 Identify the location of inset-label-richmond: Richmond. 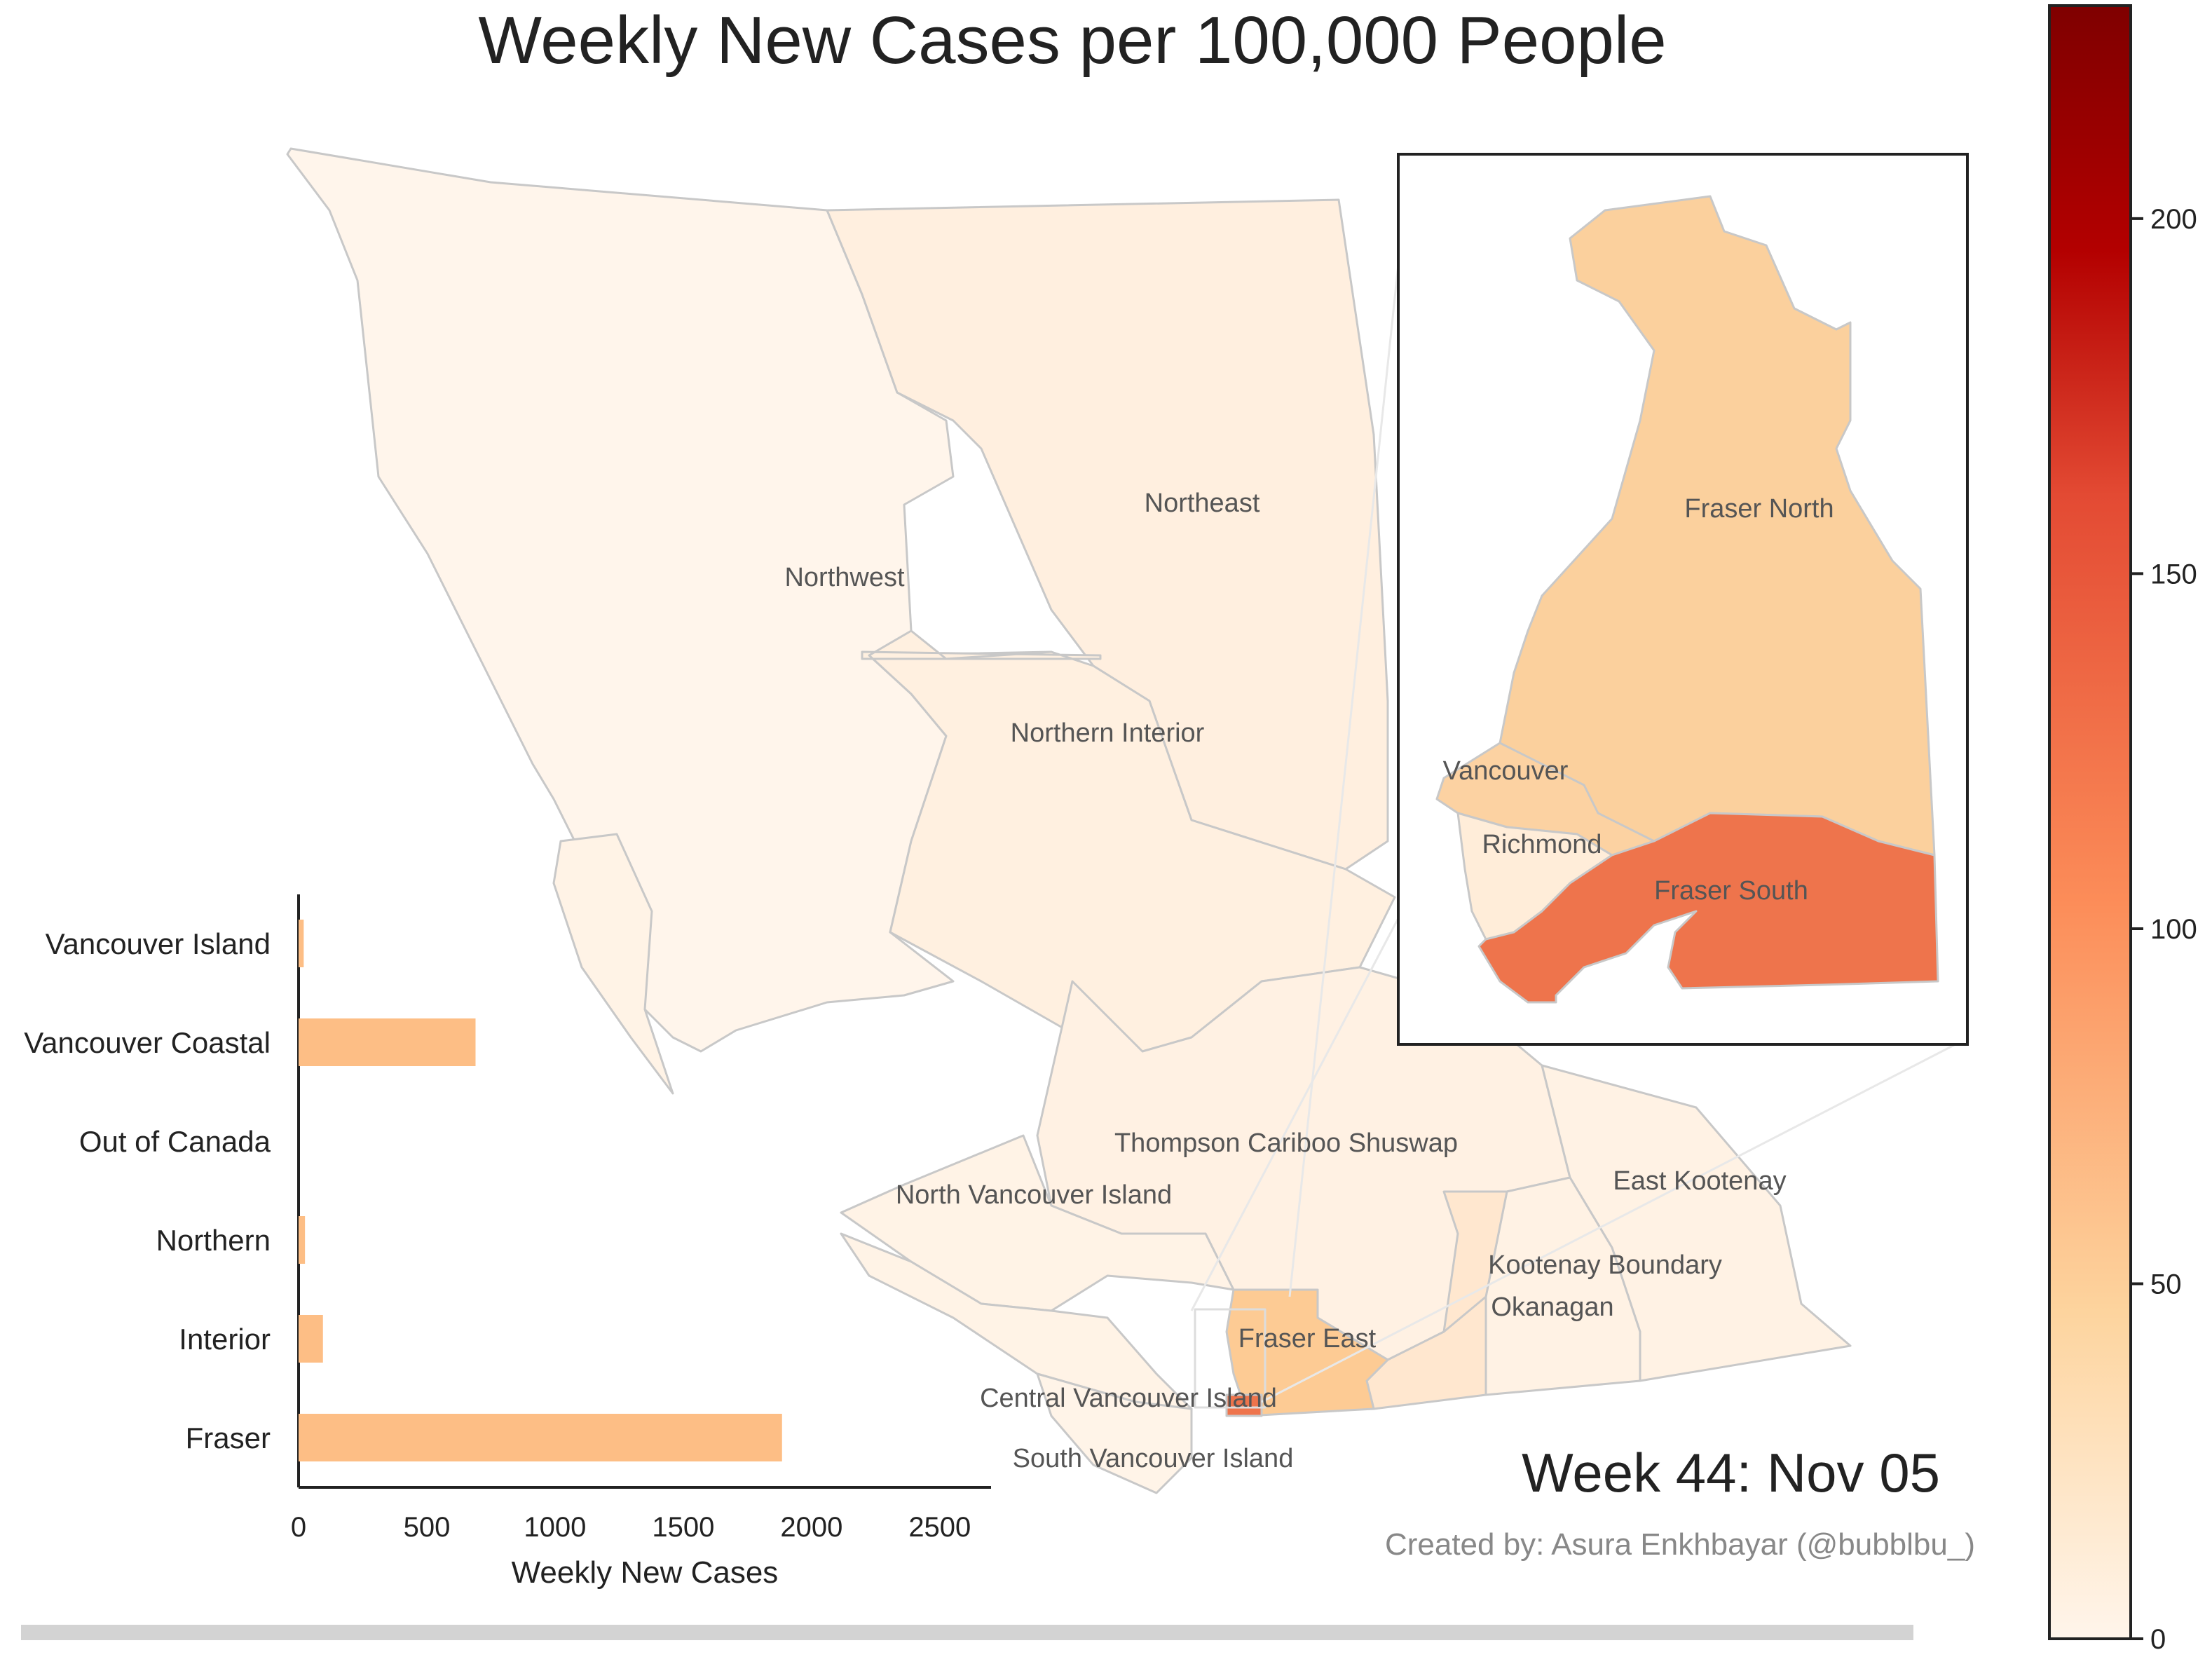
(1542, 845).